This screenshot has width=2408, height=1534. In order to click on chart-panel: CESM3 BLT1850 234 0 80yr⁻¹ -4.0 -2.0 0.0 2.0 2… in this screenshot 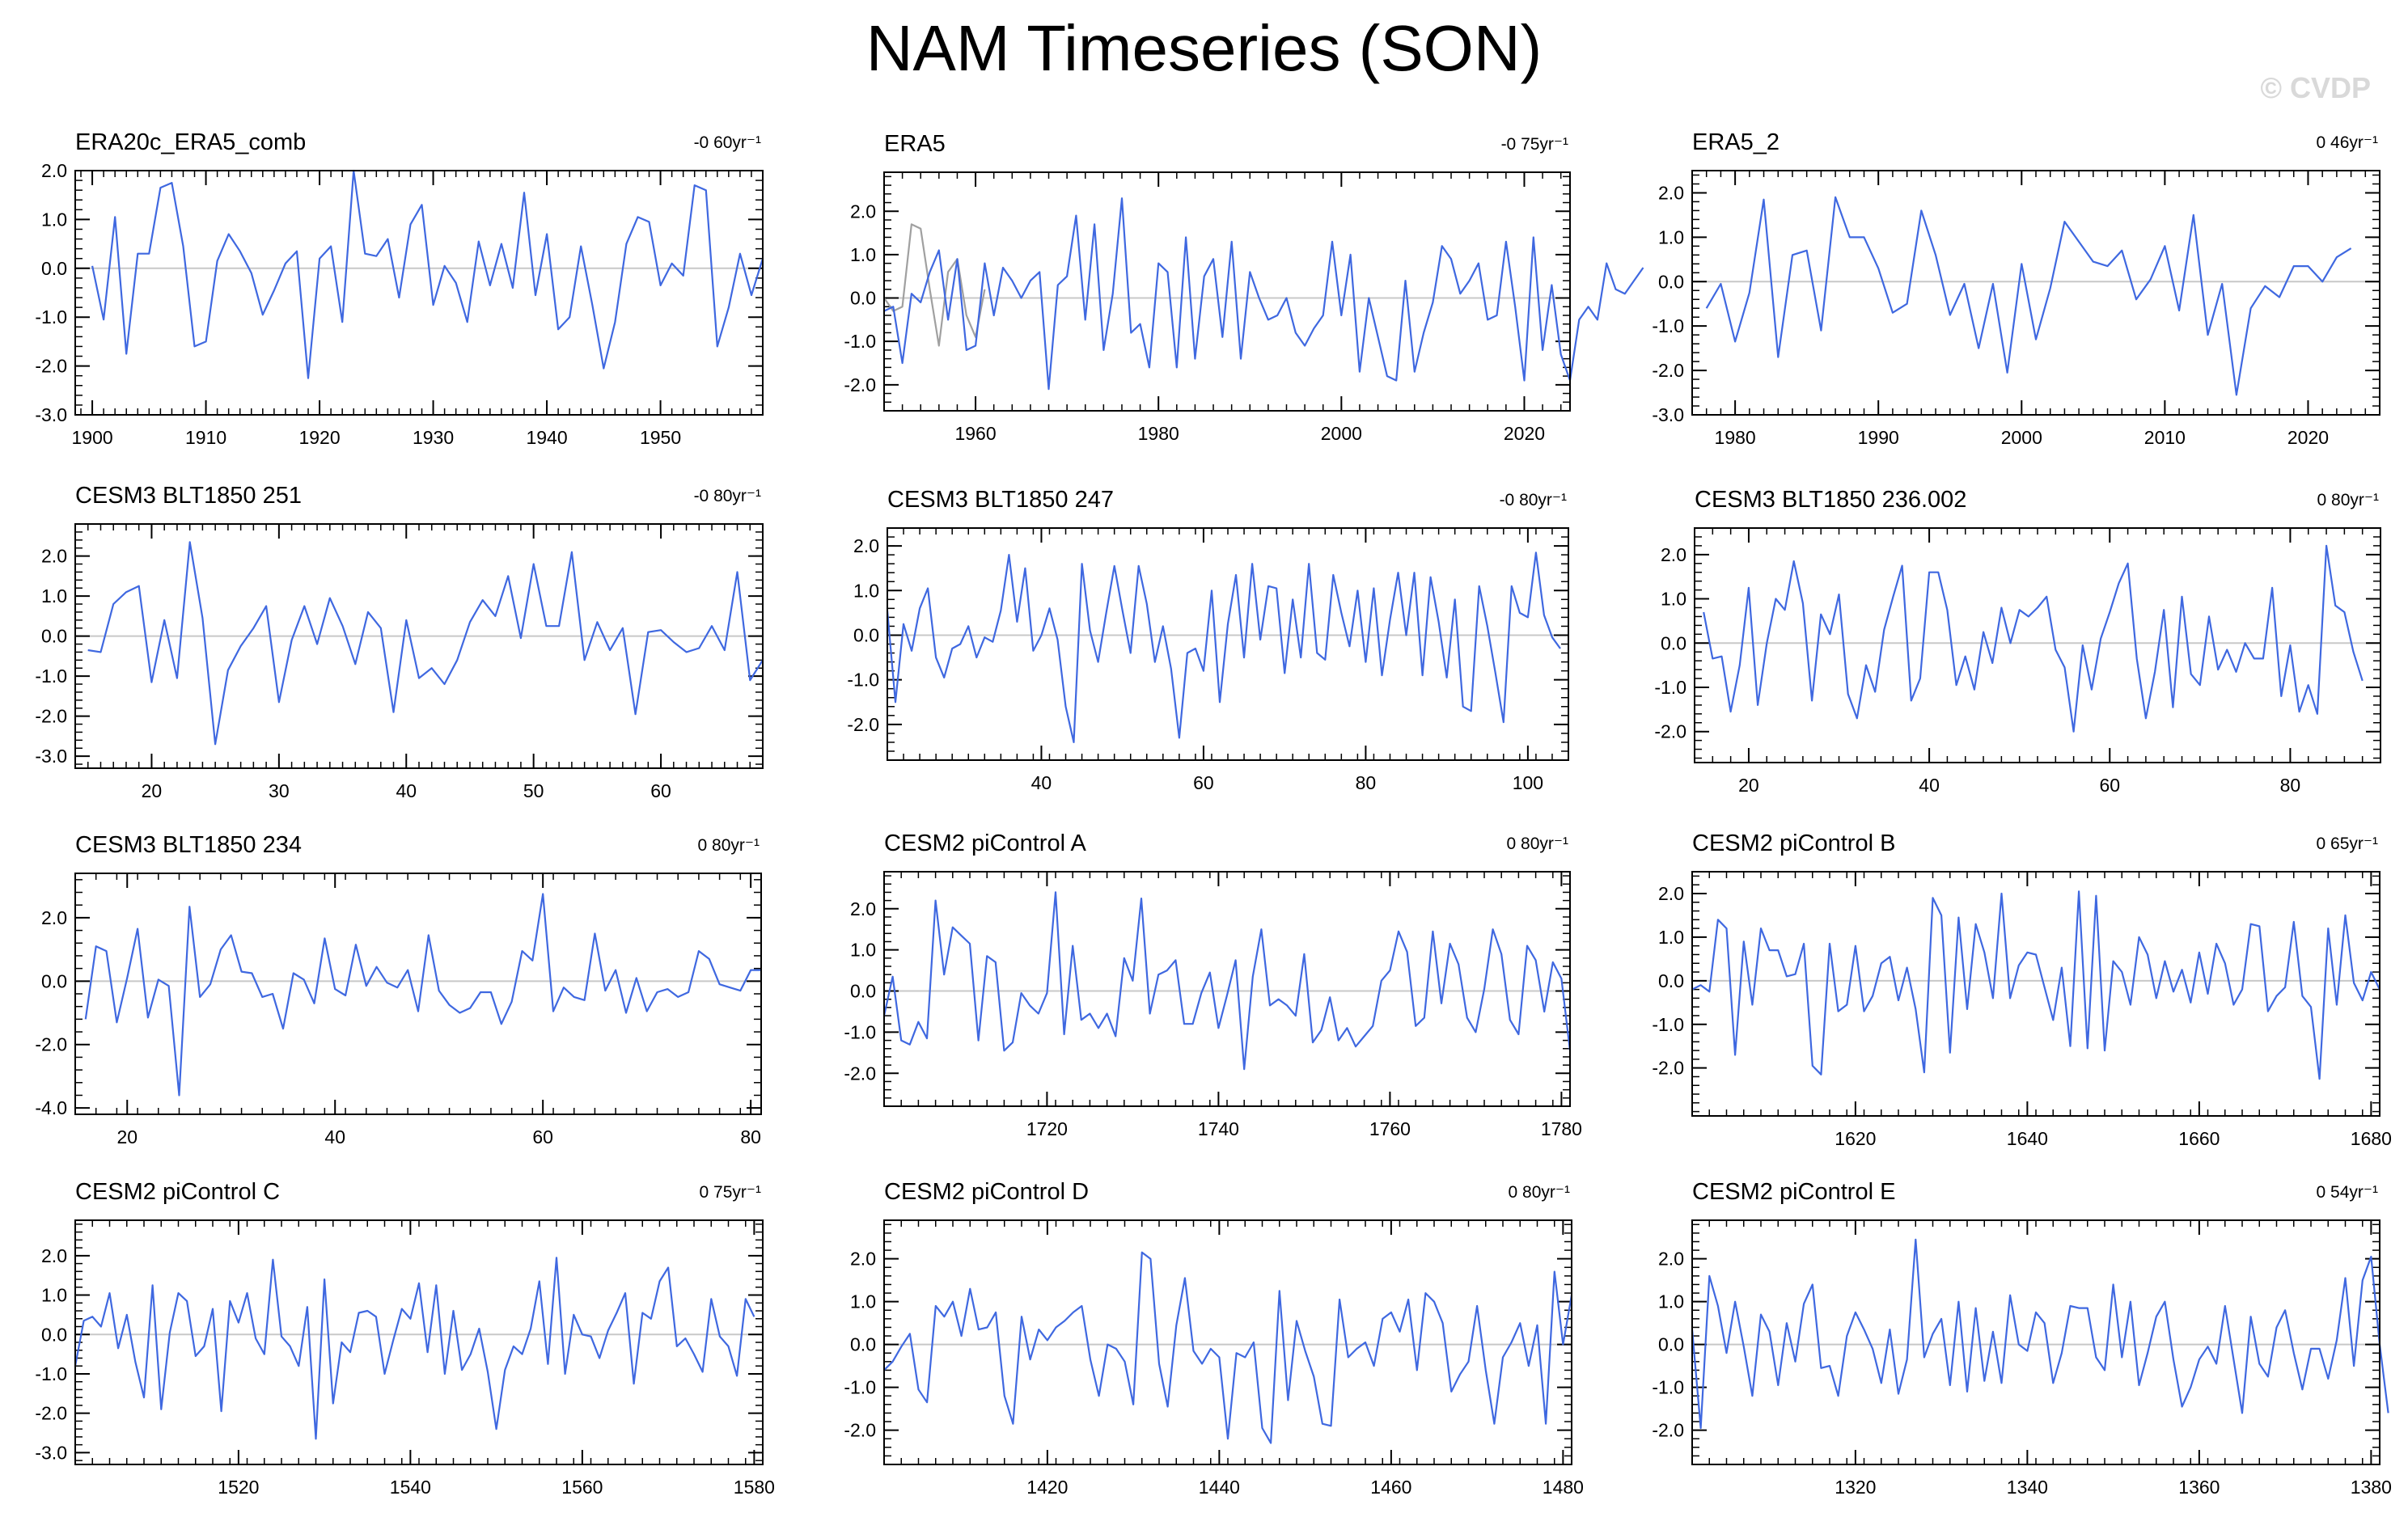, I will do `click(398, 989)`.